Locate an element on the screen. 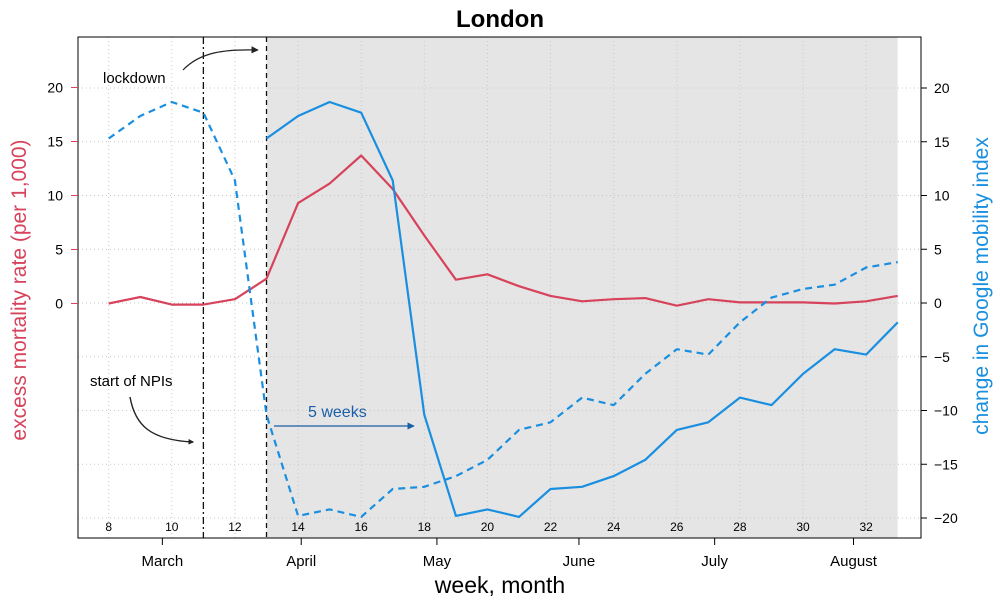  lockdown-annotation: lockdown is located at coordinates (134, 78).